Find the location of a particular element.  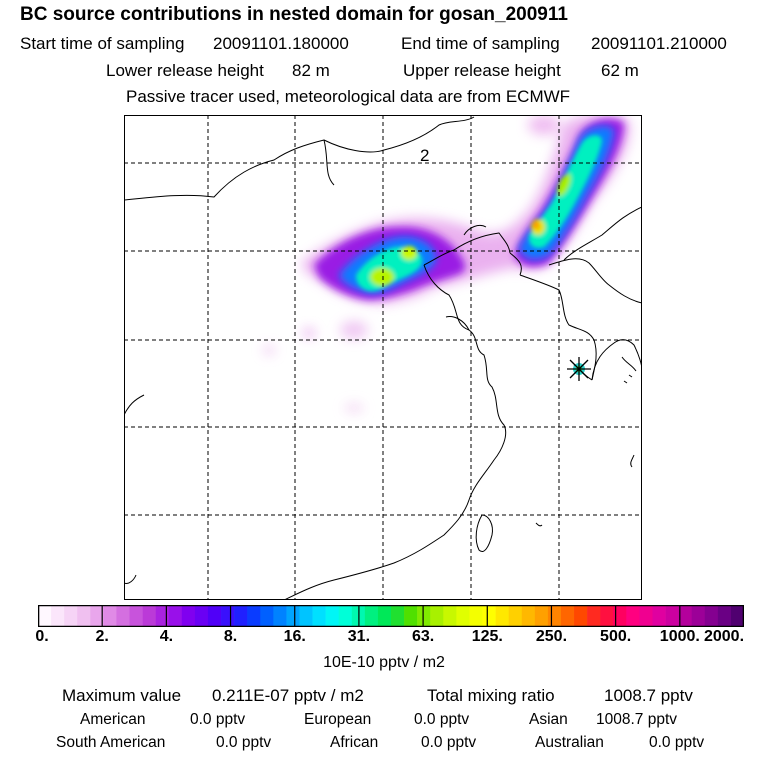

total-mixing-label: Total mixing ratio is located at coordinates (491, 695).